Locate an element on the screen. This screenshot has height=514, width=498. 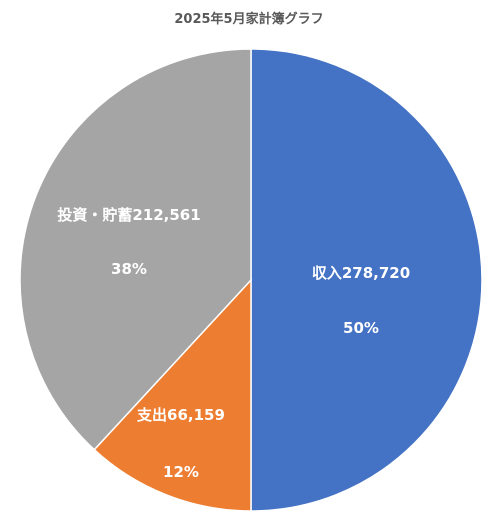
slice-percent-1: 12% is located at coordinates (181, 472).